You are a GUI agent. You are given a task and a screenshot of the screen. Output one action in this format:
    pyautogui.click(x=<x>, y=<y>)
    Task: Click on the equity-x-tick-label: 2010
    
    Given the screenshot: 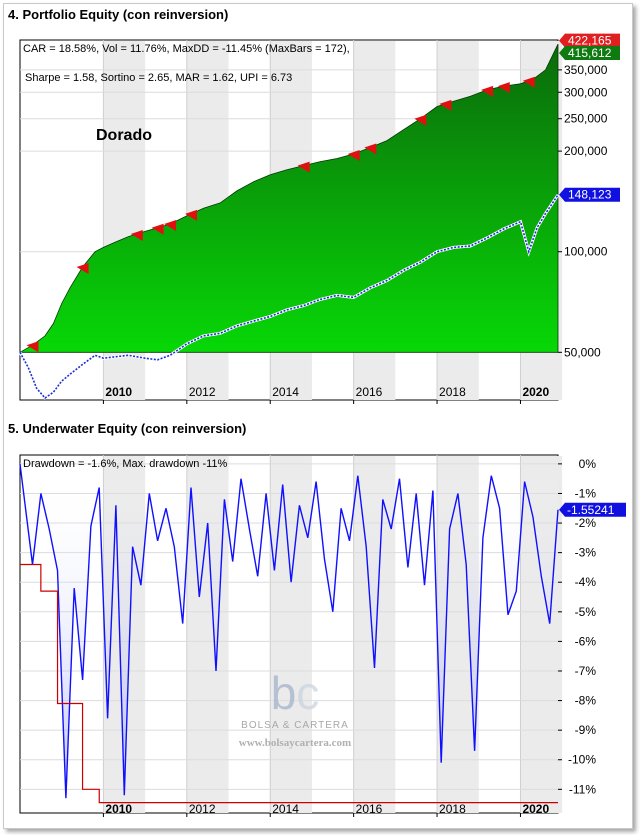 What is the action you would take?
    pyautogui.click(x=118, y=392)
    